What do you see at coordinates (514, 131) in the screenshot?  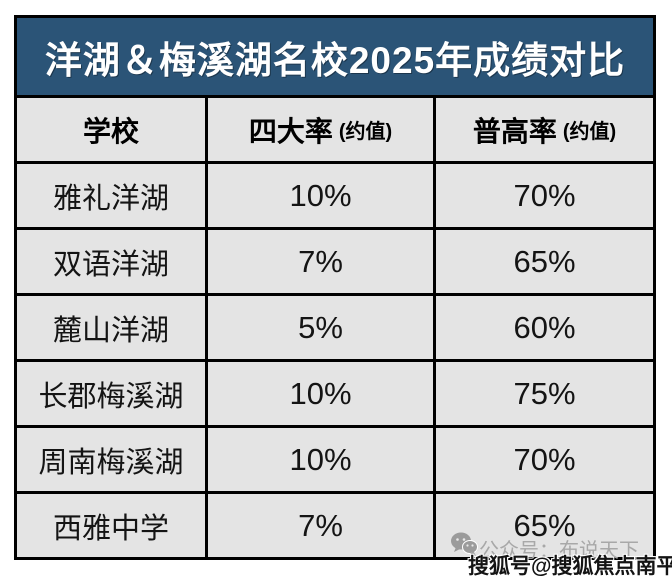 I see `column-header-label: 普高率` at bounding box center [514, 131].